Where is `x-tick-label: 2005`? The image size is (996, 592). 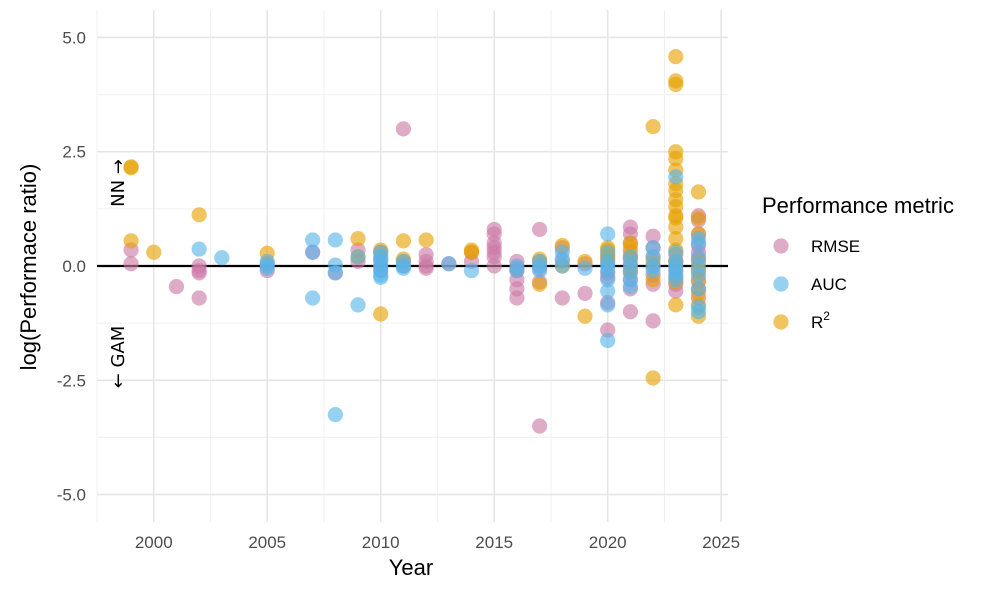 x-tick-label: 2005 is located at coordinates (267, 542).